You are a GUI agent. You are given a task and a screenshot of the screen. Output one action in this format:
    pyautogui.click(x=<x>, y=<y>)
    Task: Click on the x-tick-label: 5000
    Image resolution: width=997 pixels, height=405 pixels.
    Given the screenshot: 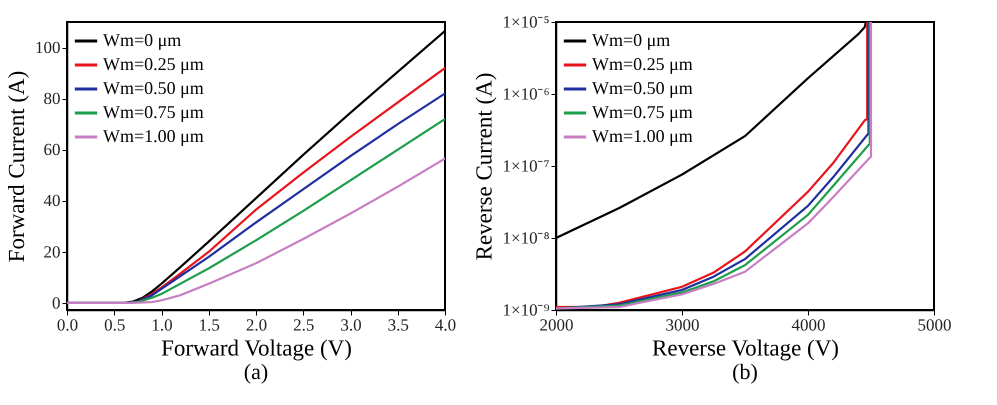 What is the action you would take?
    pyautogui.click(x=935, y=325)
    